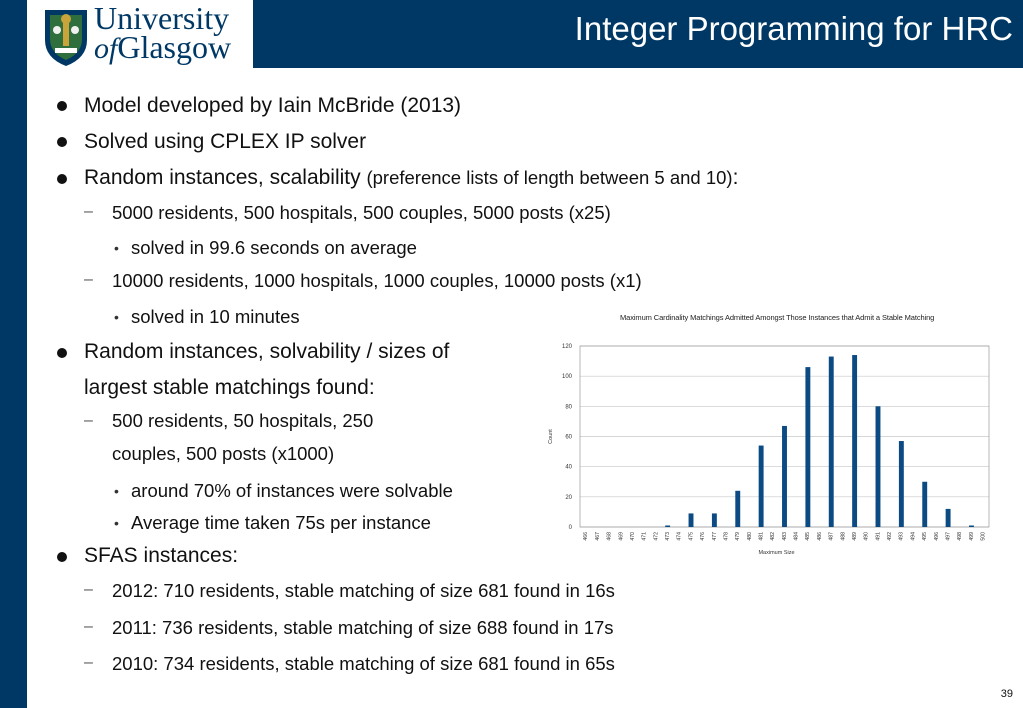 This screenshot has height=708, width=1023. What do you see at coordinates (750, 536) in the screenshot?
I see `x-tick-label: 480` at bounding box center [750, 536].